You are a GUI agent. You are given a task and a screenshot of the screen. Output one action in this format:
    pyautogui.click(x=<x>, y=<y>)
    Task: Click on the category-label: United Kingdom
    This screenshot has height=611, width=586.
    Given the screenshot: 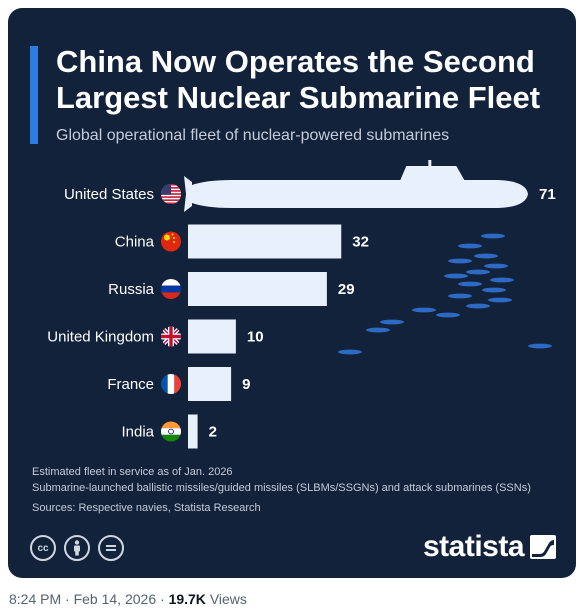 What is the action you would take?
    pyautogui.click(x=100, y=337)
    